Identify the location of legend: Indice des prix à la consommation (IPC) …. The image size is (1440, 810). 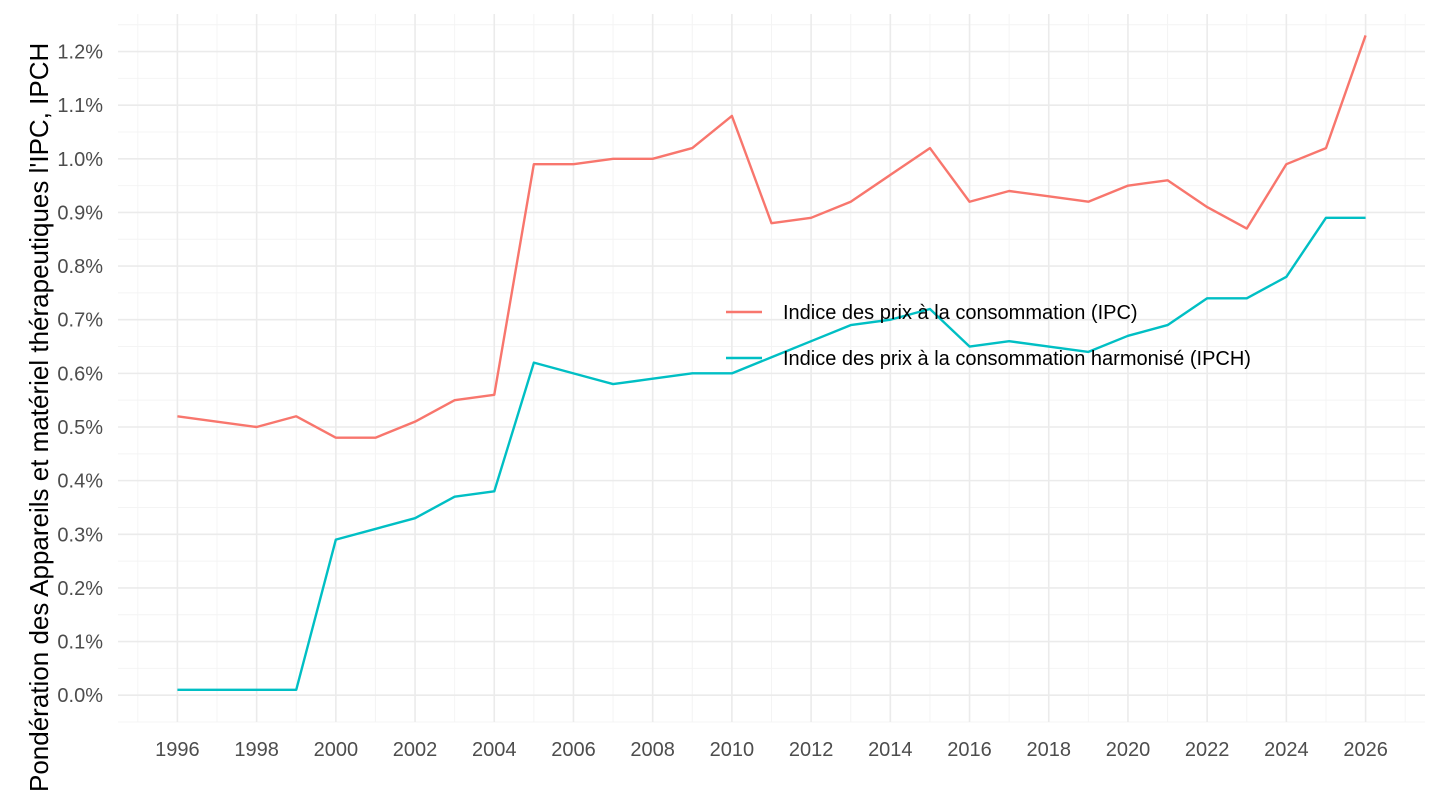
(988, 336).